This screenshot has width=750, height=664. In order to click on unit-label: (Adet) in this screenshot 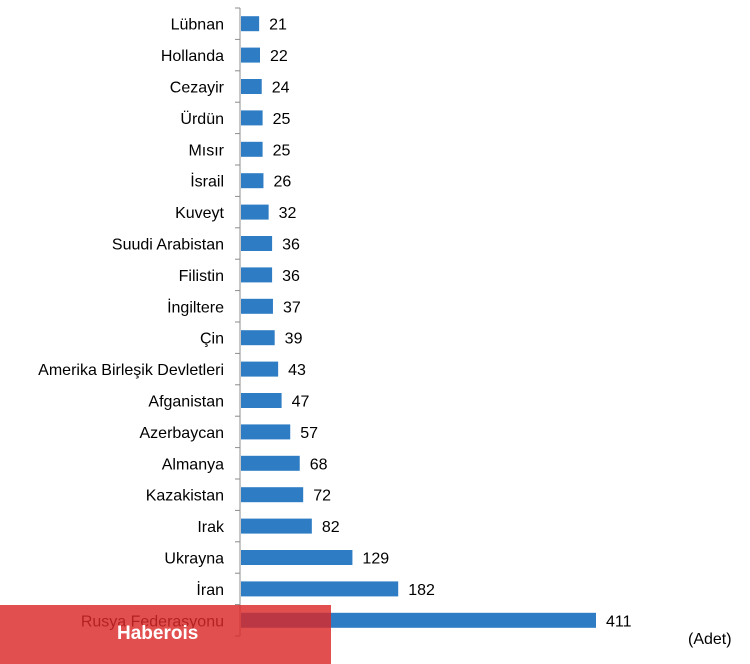, I will do `click(710, 639)`.